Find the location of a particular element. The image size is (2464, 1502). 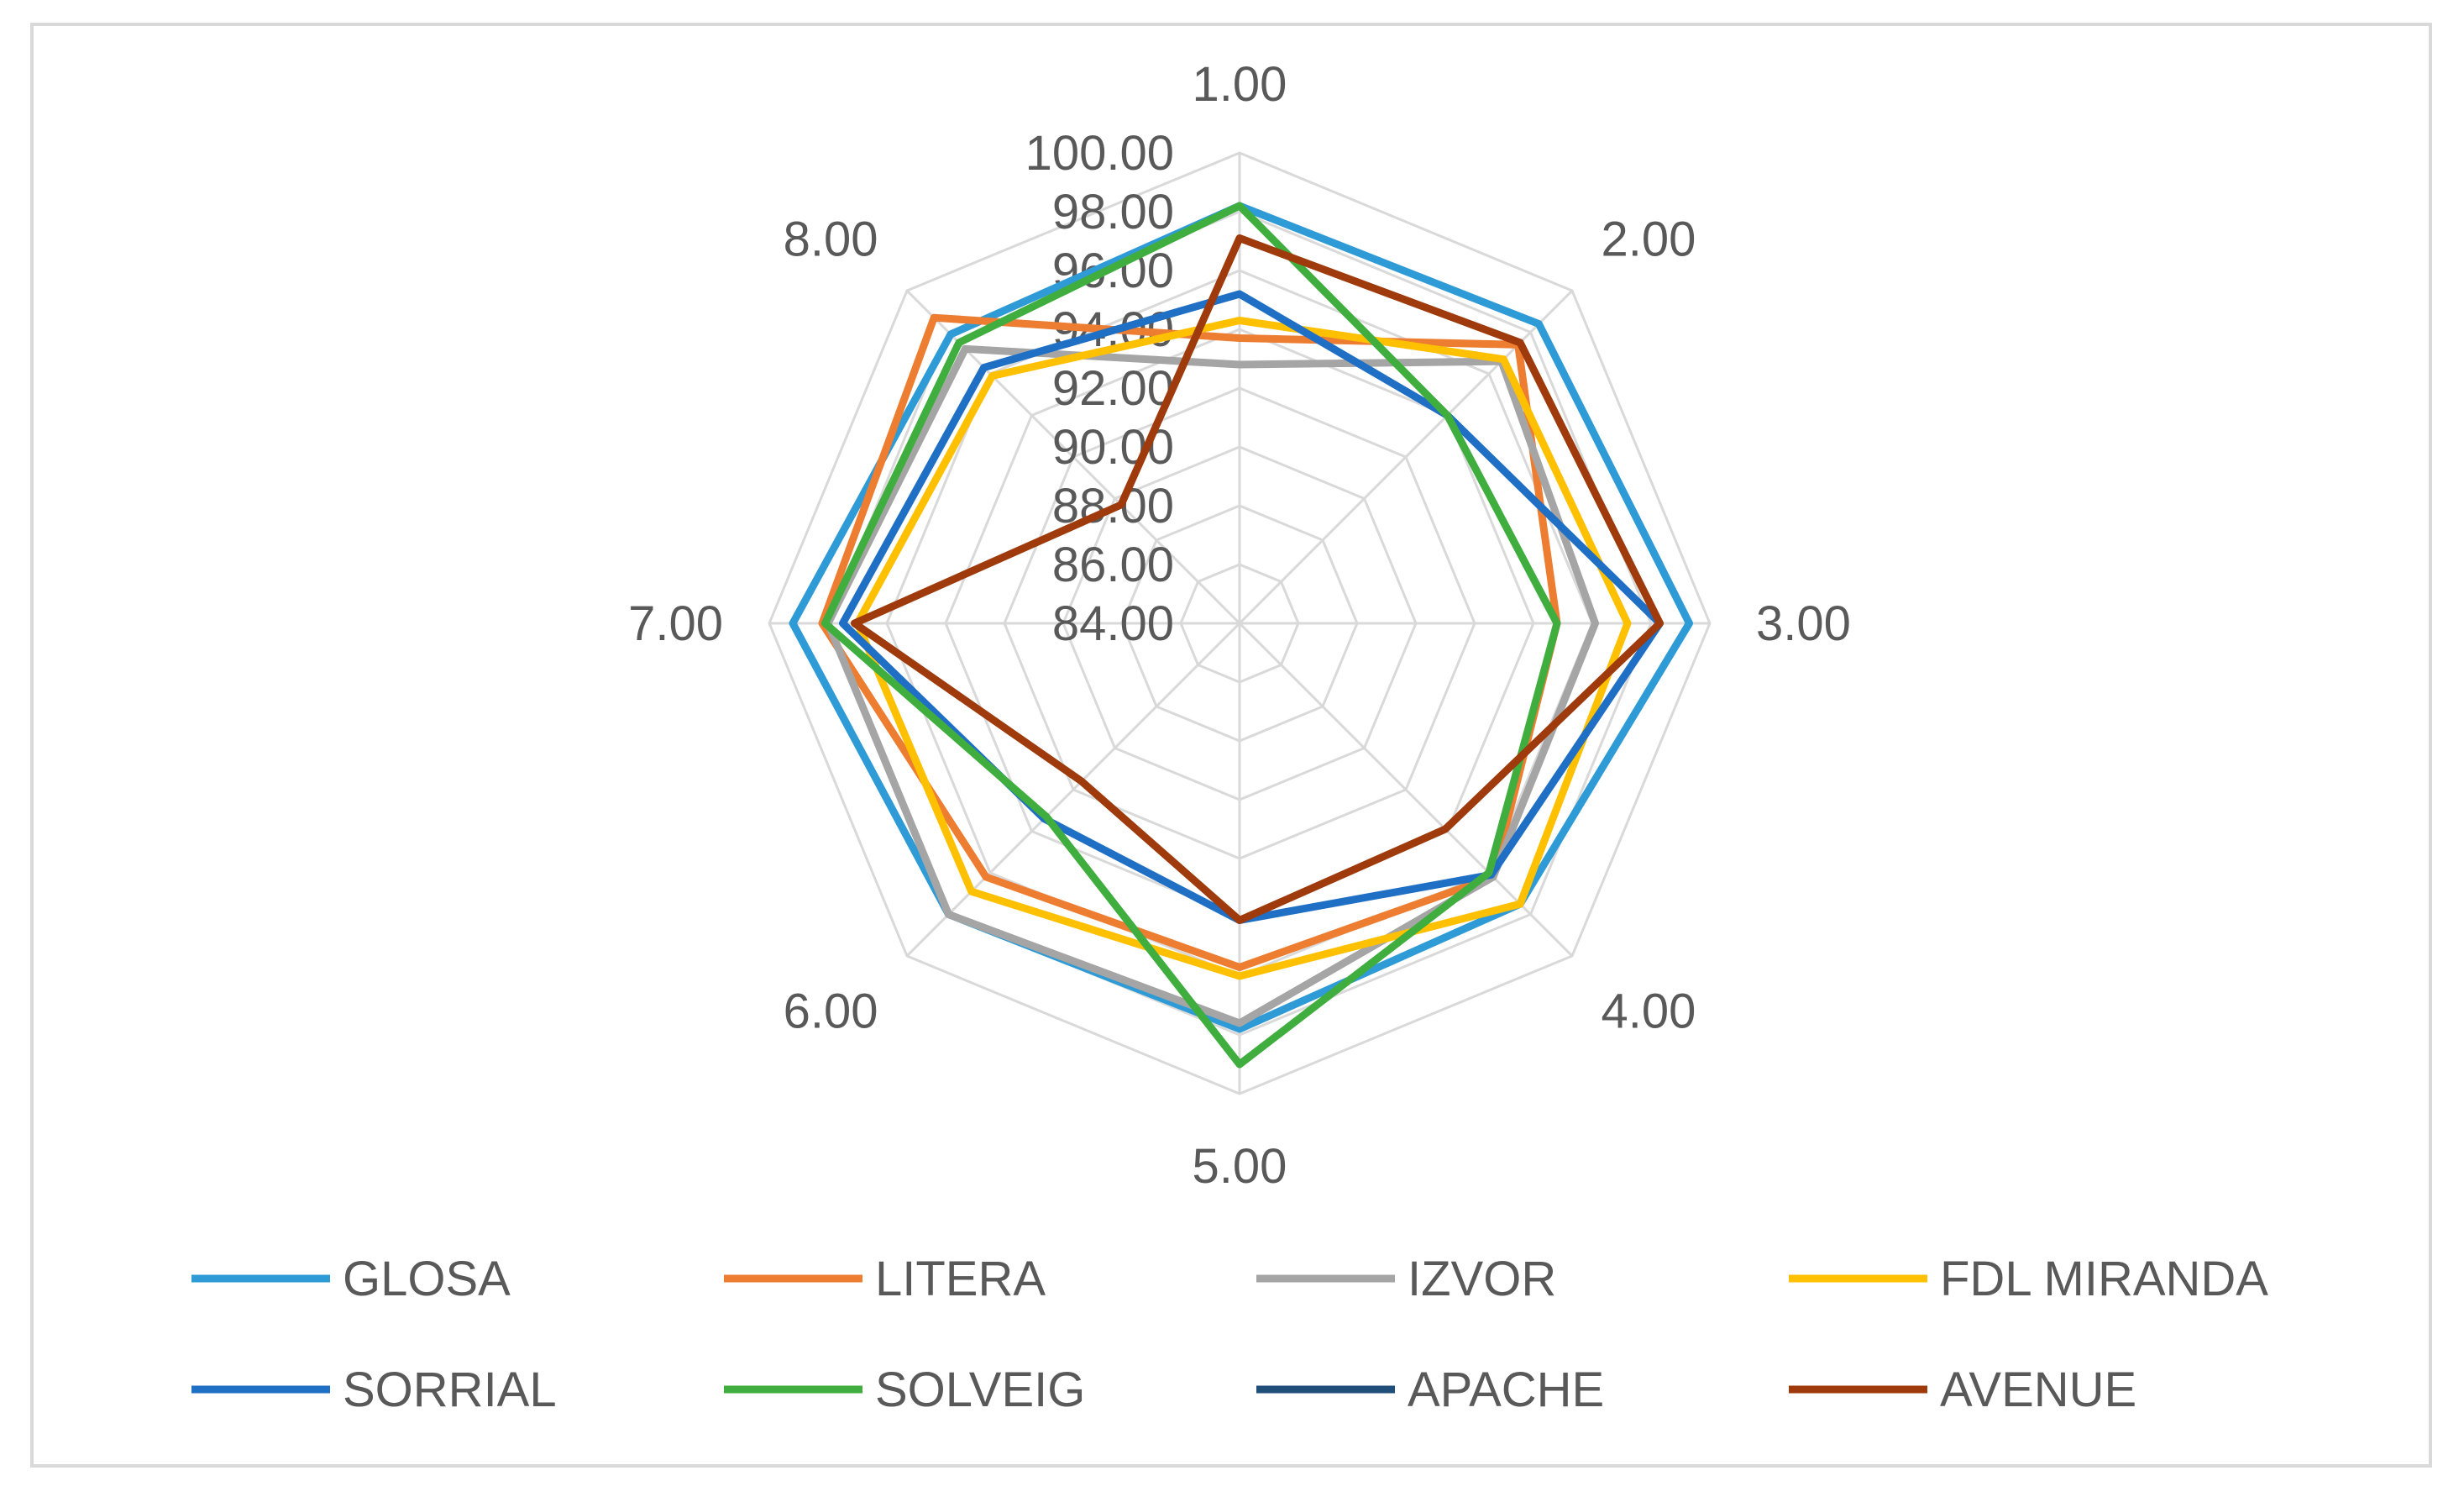

tick-label: 86.00 is located at coordinates (1113, 565).